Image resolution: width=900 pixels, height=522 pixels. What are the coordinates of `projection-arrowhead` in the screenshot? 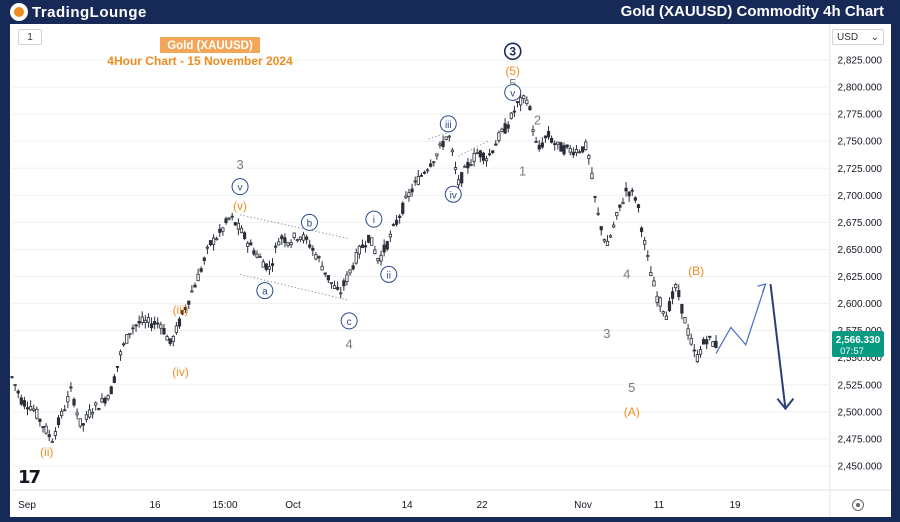 It's located at (762, 288).